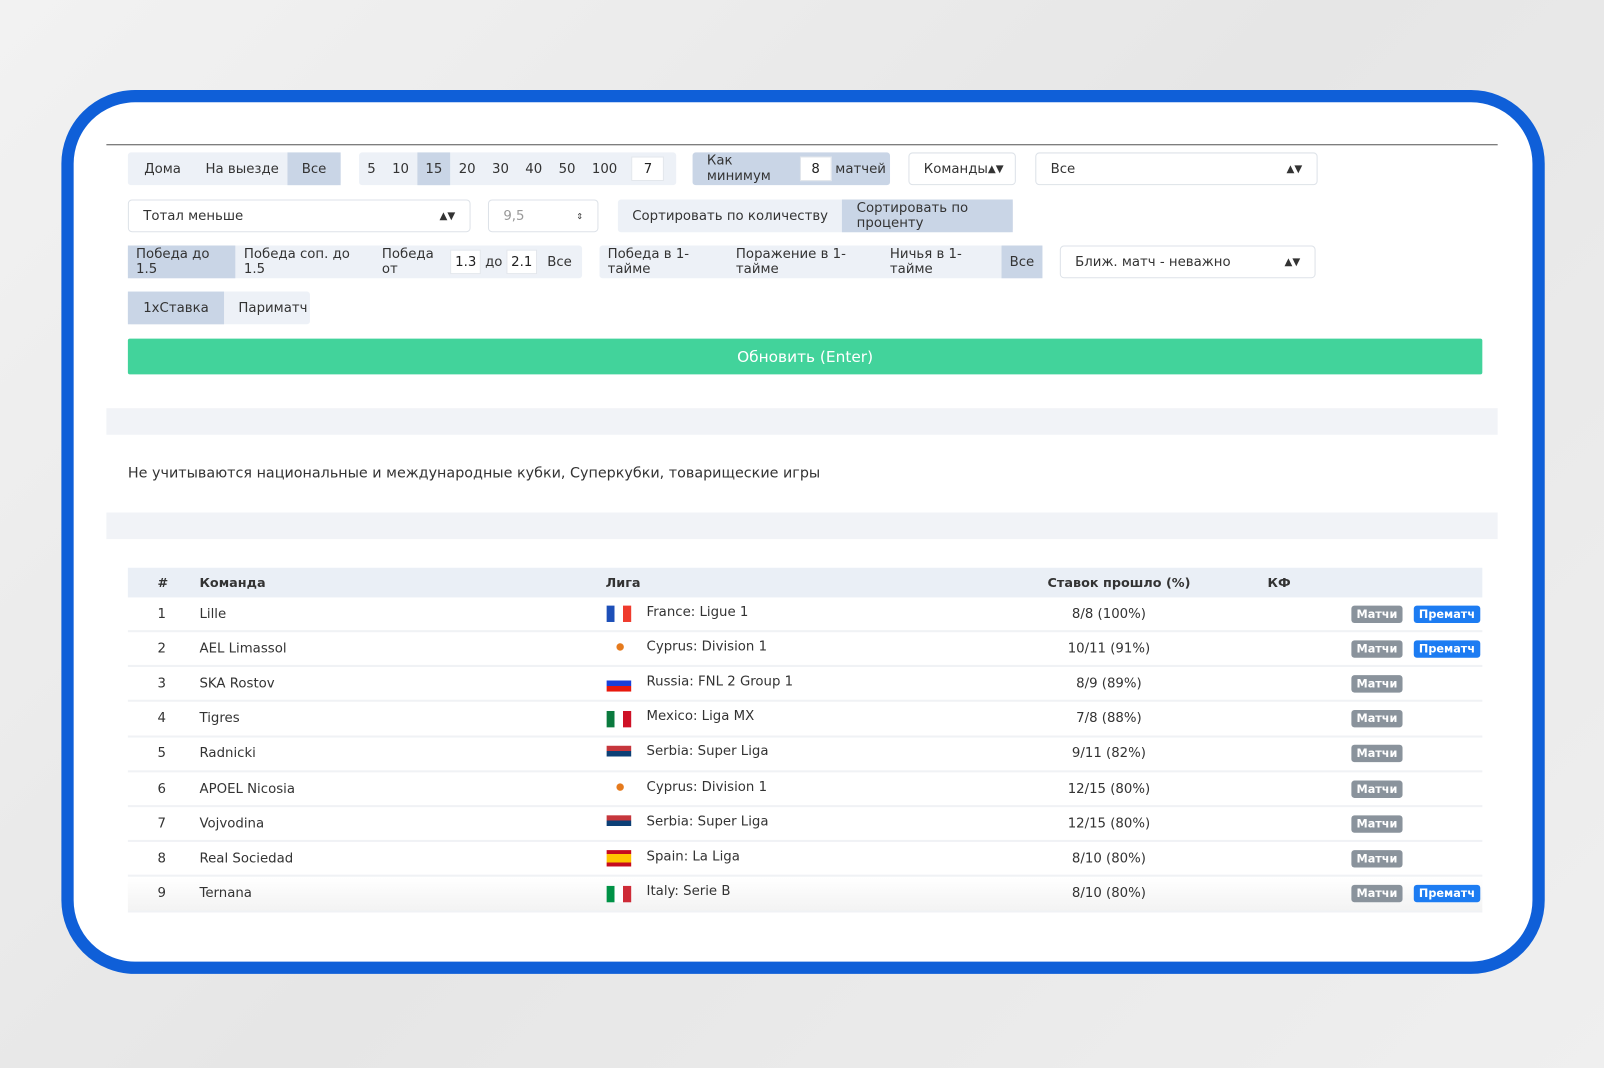 This screenshot has width=1604, height=1068. I want to click on row-number: 7, so click(162, 824).